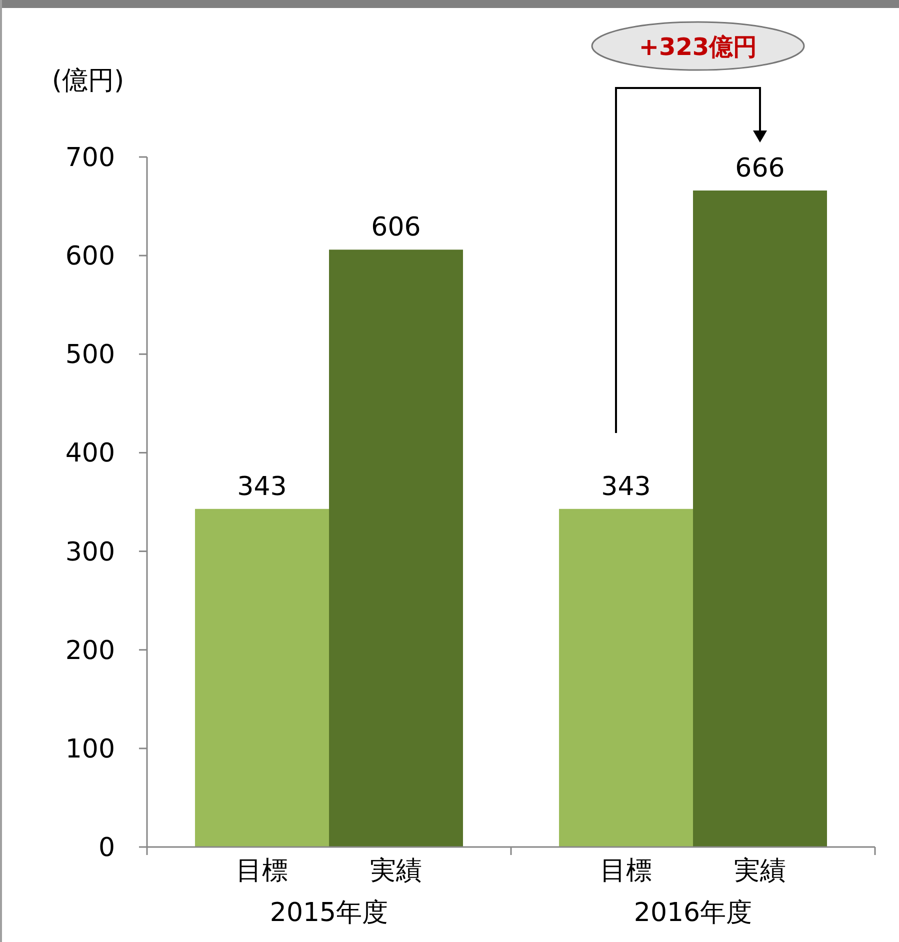 The width and height of the screenshot is (899, 942). What do you see at coordinates (329, 913) in the screenshot?
I see `x-tick-label: 2015年度` at bounding box center [329, 913].